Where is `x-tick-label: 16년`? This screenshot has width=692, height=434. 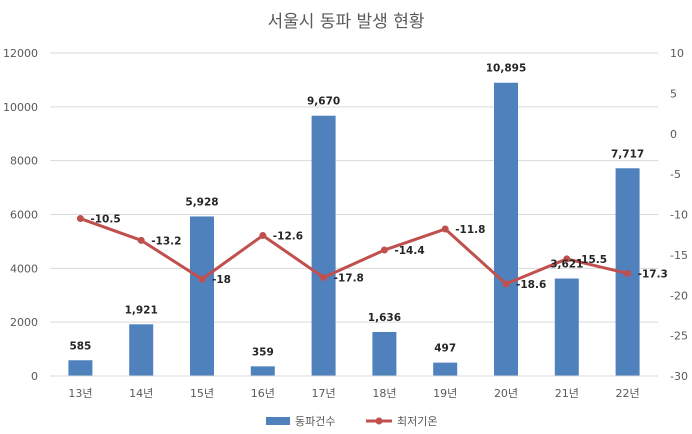 x-tick-label: 16년 is located at coordinates (263, 393).